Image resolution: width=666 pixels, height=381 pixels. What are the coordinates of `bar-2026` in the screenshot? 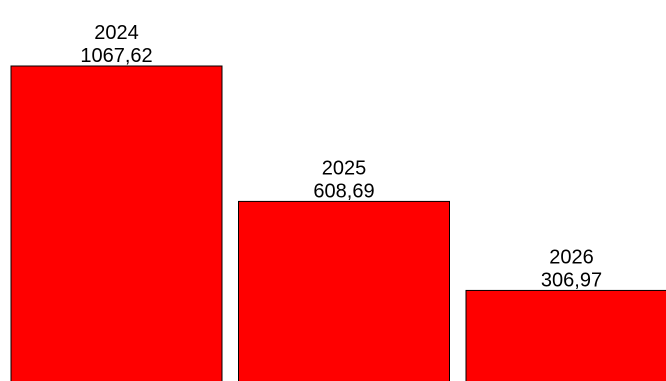 It's located at (565, 335).